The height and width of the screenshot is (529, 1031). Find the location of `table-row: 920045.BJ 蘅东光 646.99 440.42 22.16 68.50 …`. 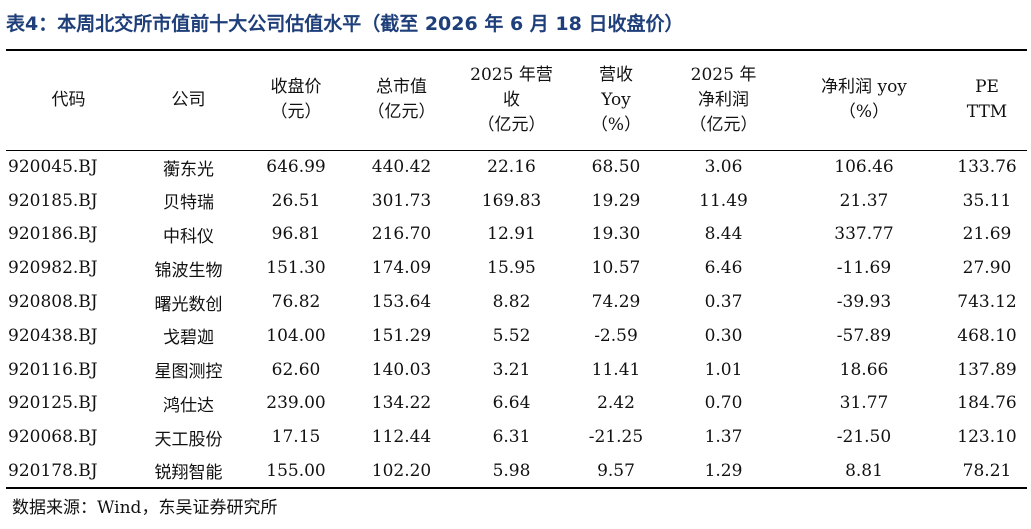

table-row: 920045.BJ 蘅东光 646.99 440.42 22.16 68.50 … is located at coordinates (516, 167).